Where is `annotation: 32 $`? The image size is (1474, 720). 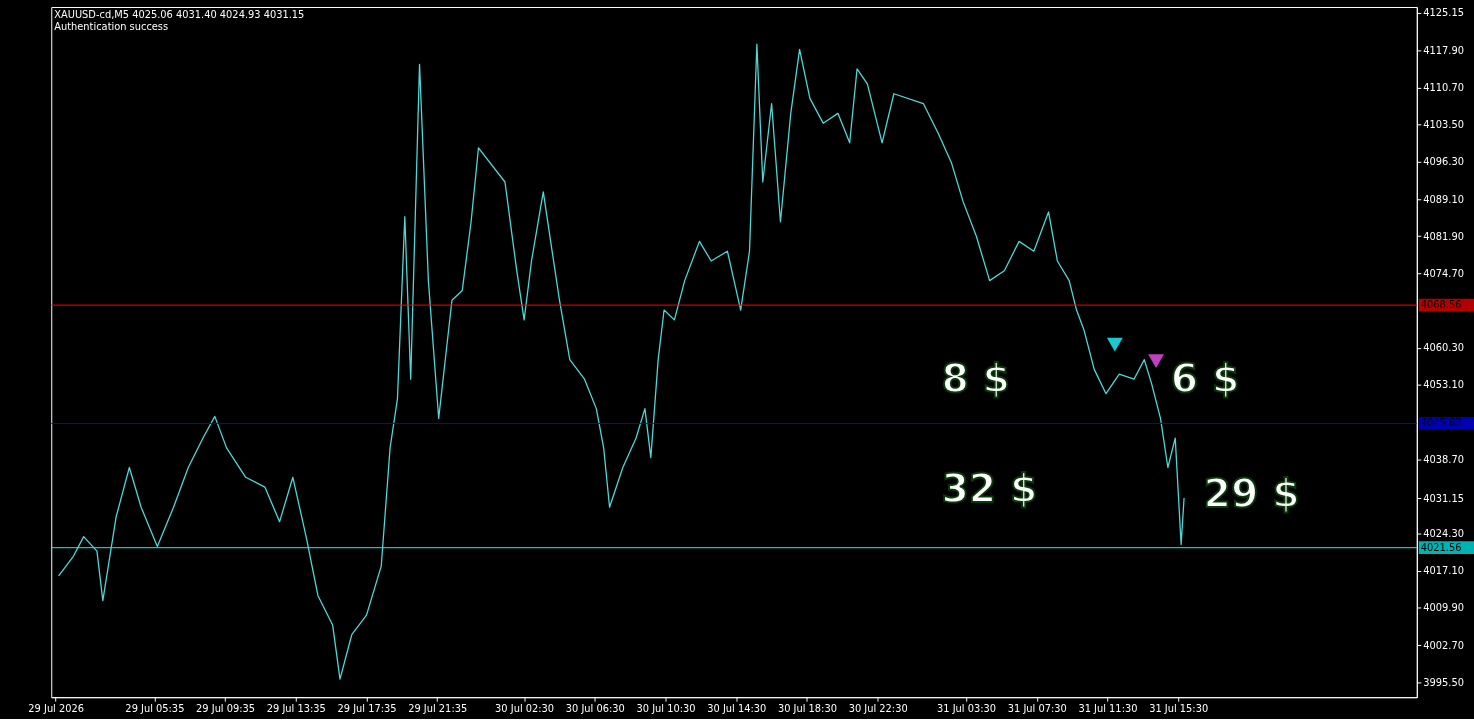 annotation: 32 $ is located at coordinates (989, 487).